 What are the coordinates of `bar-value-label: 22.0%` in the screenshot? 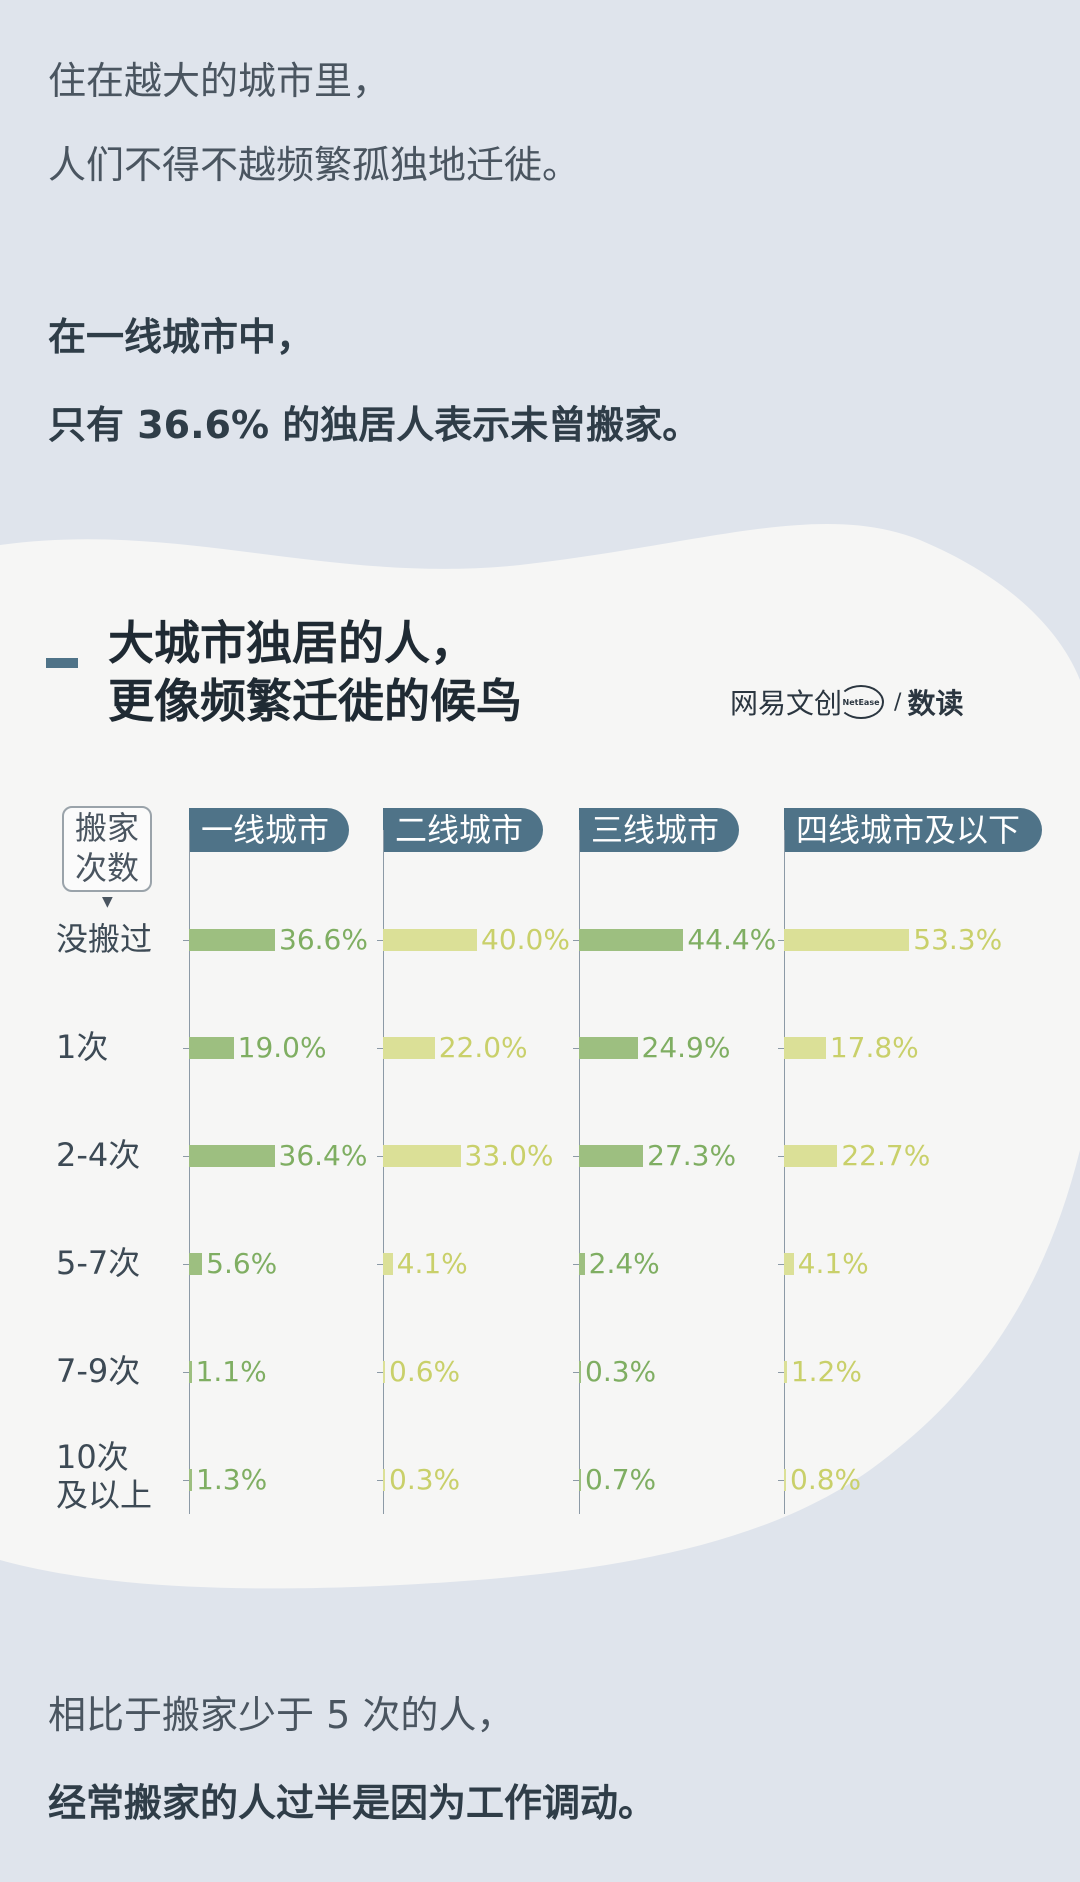 It's located at (483, 1047).